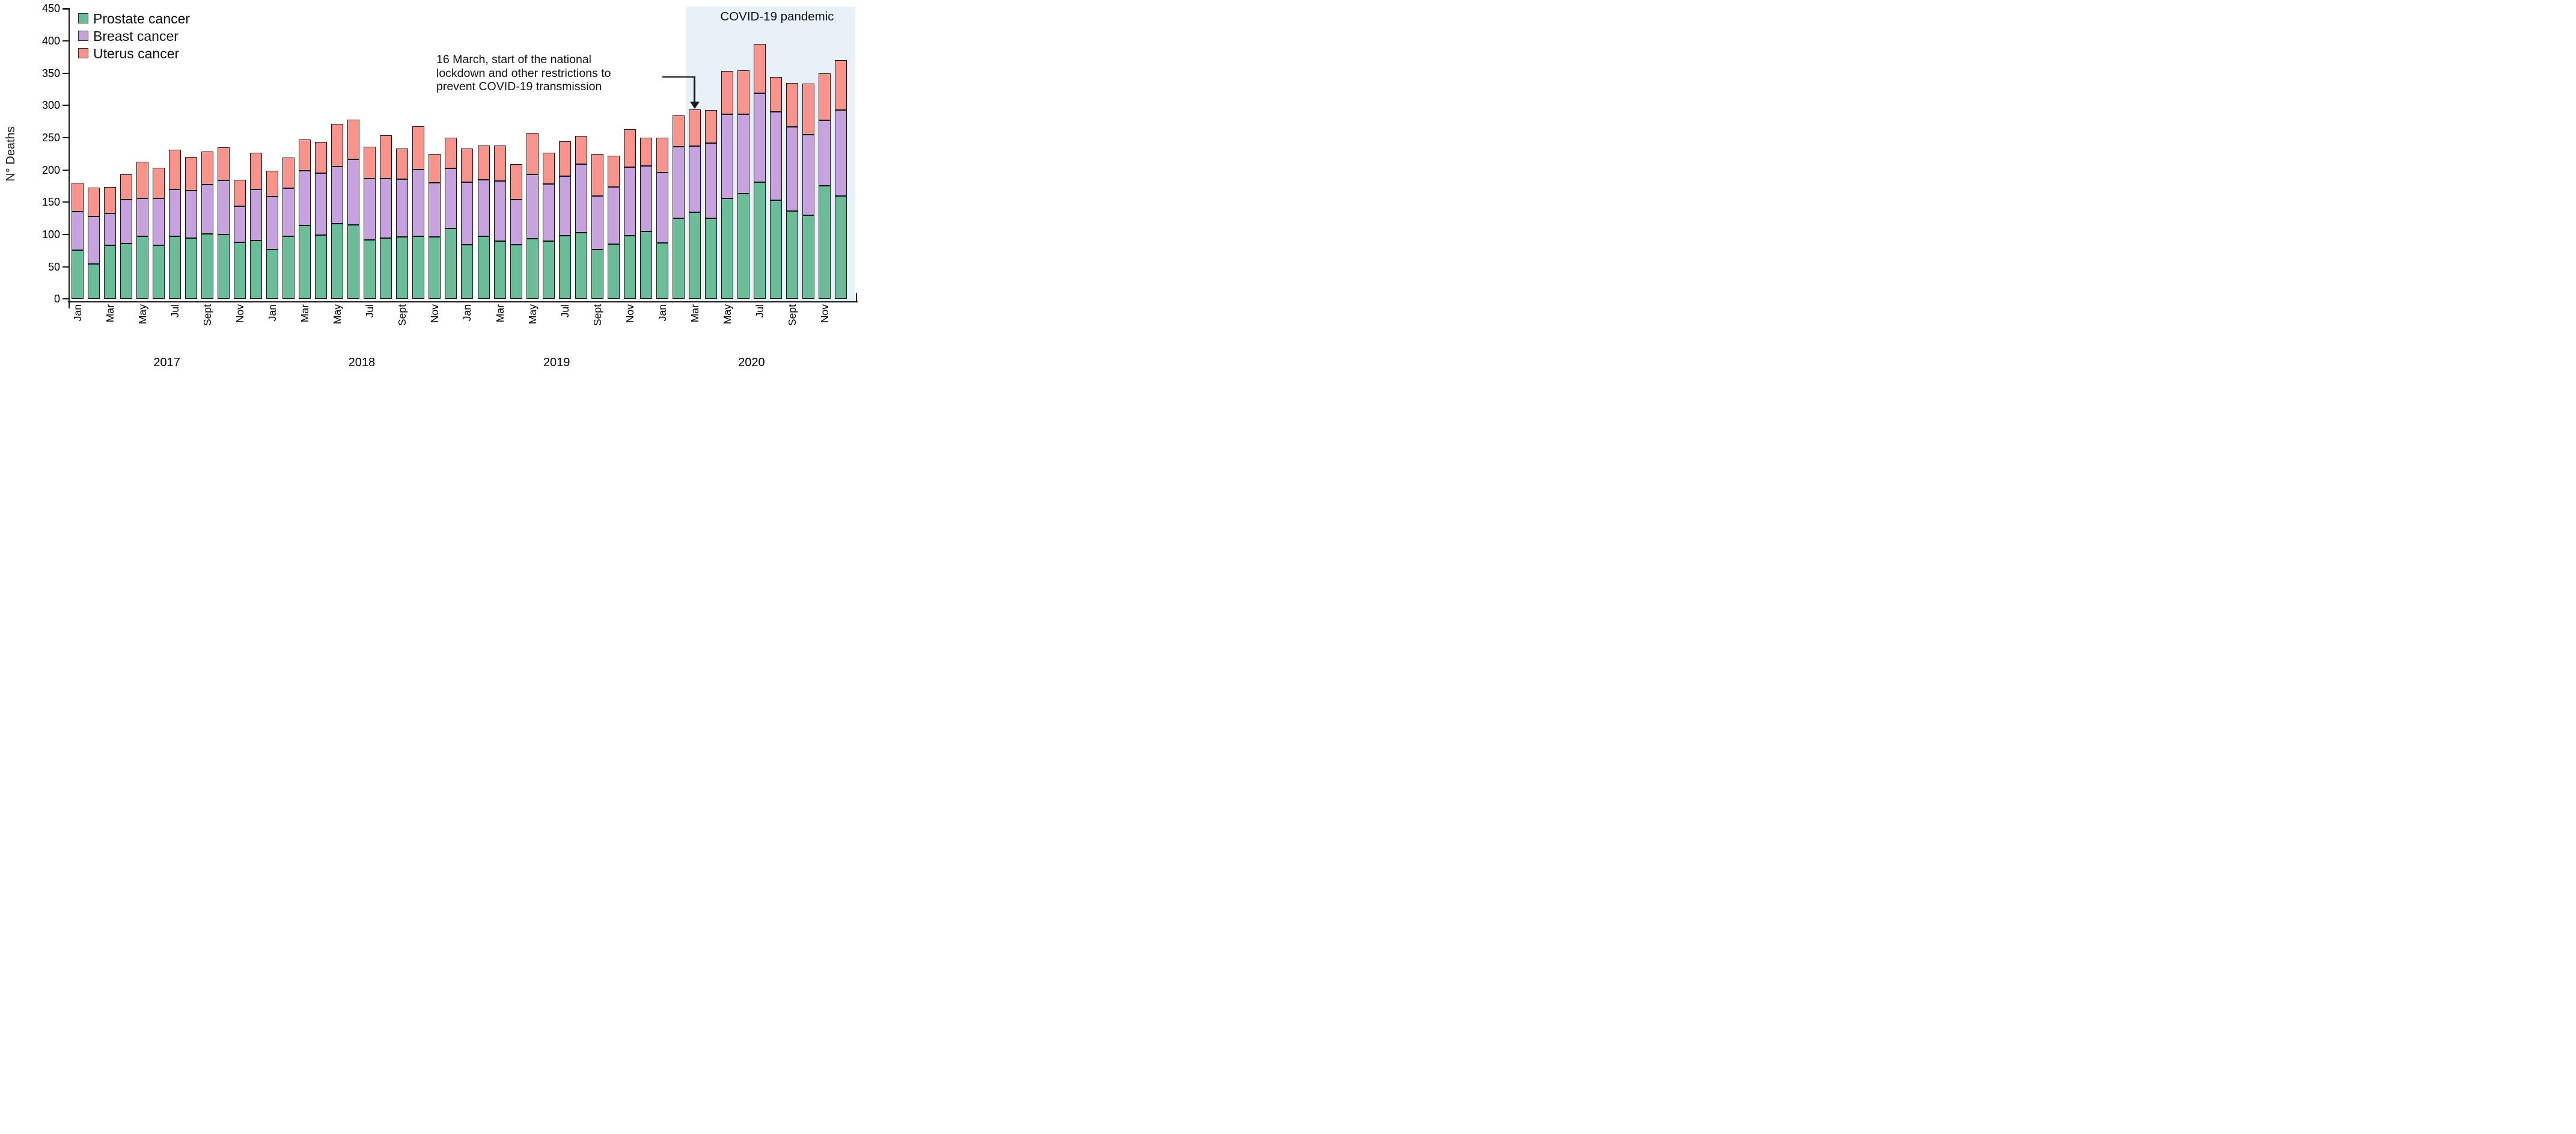  Describe the element at coordinates (777, 16) in the screenshot. I see `covid-region-label: COVID-19 pandemic` at that location.